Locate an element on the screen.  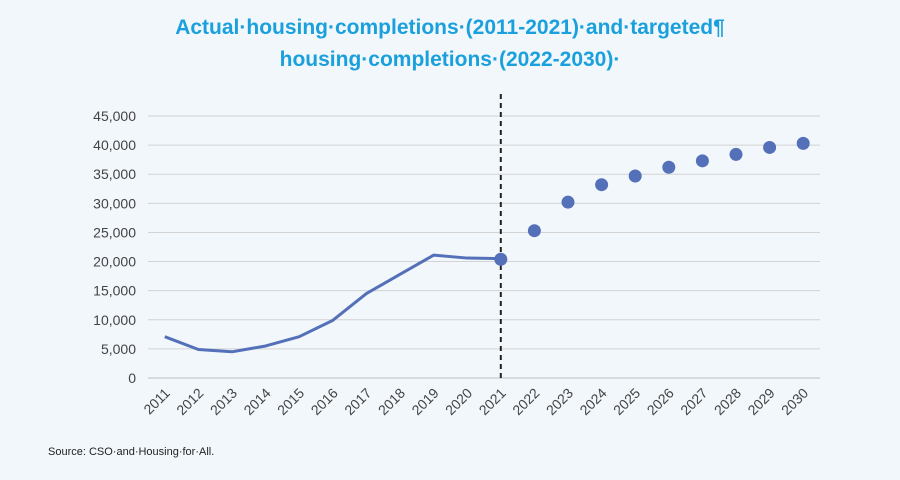
x-tick-label: 2020 is located at coordinates (458, 401).